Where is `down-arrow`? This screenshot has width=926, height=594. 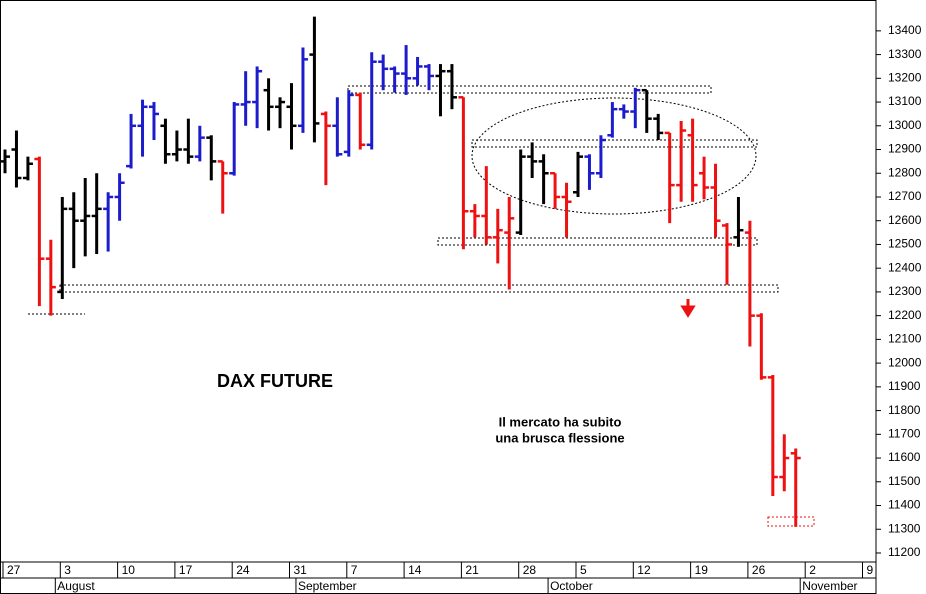
down-arrow is located at coordinates (688, 308).